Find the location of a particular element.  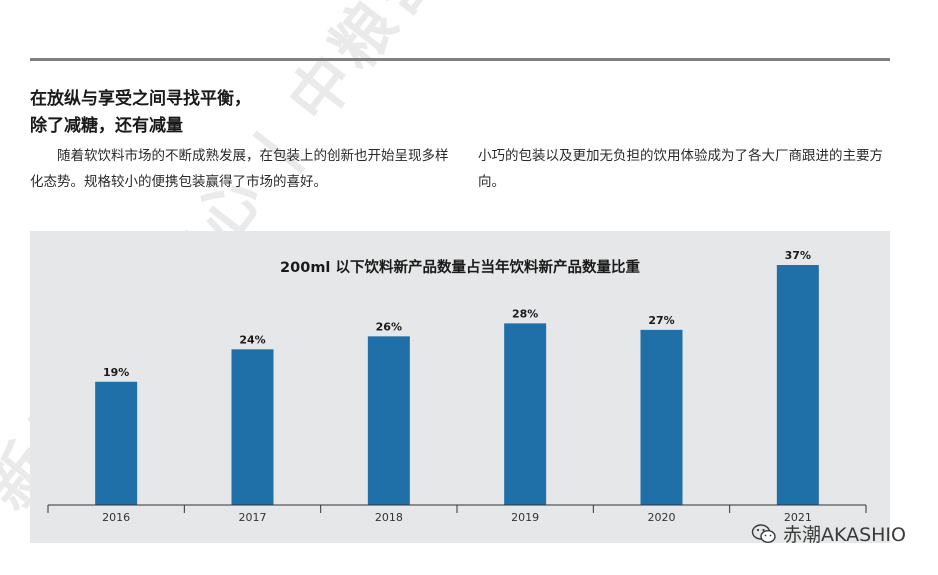

chart-title: 200ml 以下饮料新产品数量占当年饮料新产品数量比重 is located at coordinates (460, 267).